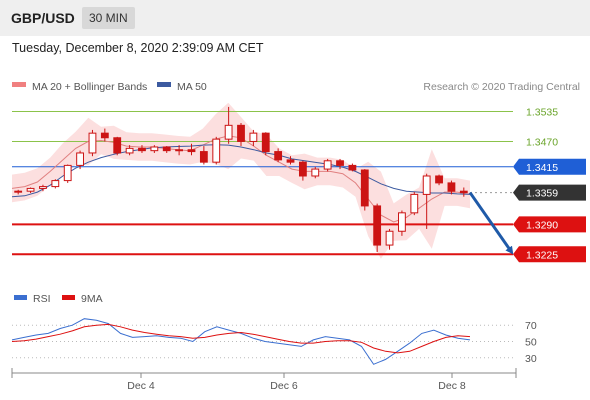 The width and height of the screenshot is (590, 400). I want to click on rsi-ma-line, so click(241, 338).